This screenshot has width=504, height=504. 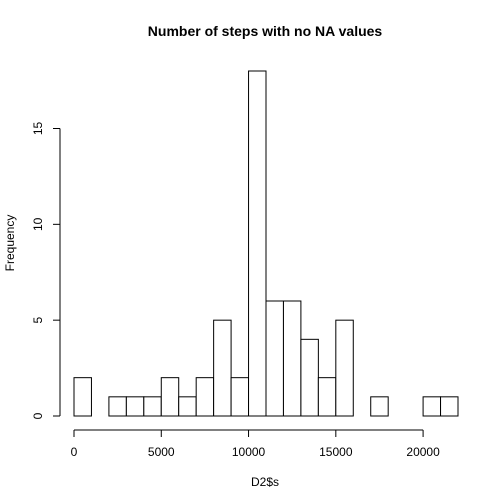 What do you see at coordinates (46, 270) in the screenshot?
I see `y-axis: 0 5 10 15` at bounding box center [46, 270].